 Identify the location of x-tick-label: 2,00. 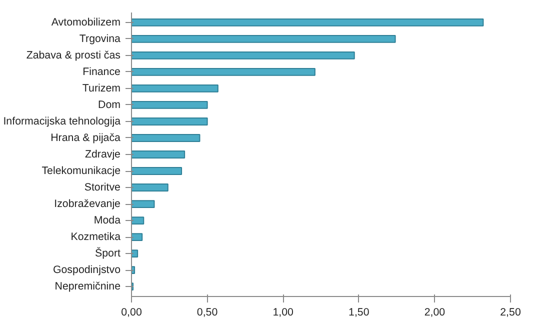
(435, 312).